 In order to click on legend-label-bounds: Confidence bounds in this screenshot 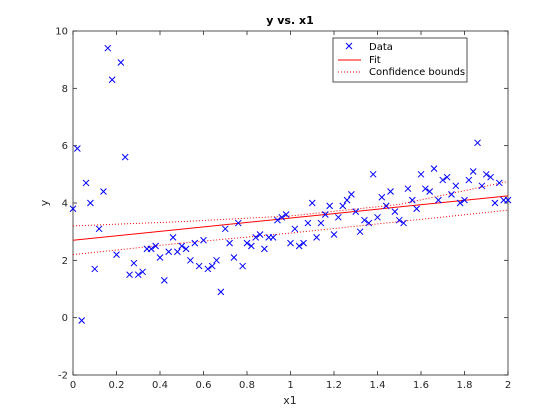, I will do `click(417, 72)`.